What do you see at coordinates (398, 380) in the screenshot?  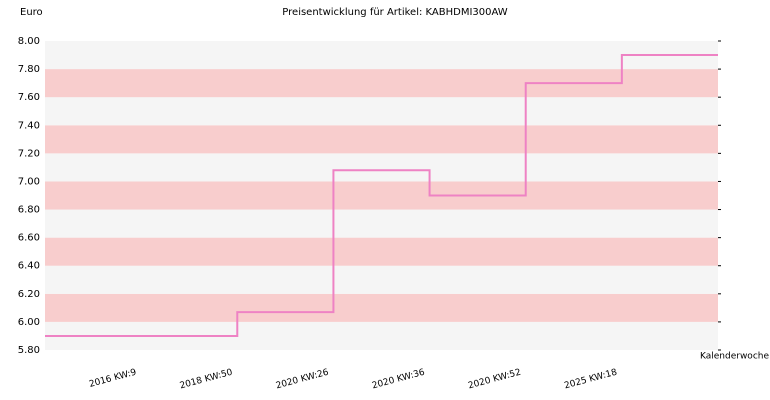 I see `x-tick-label: 2020 KW:36` at bounding box center [398, 380].